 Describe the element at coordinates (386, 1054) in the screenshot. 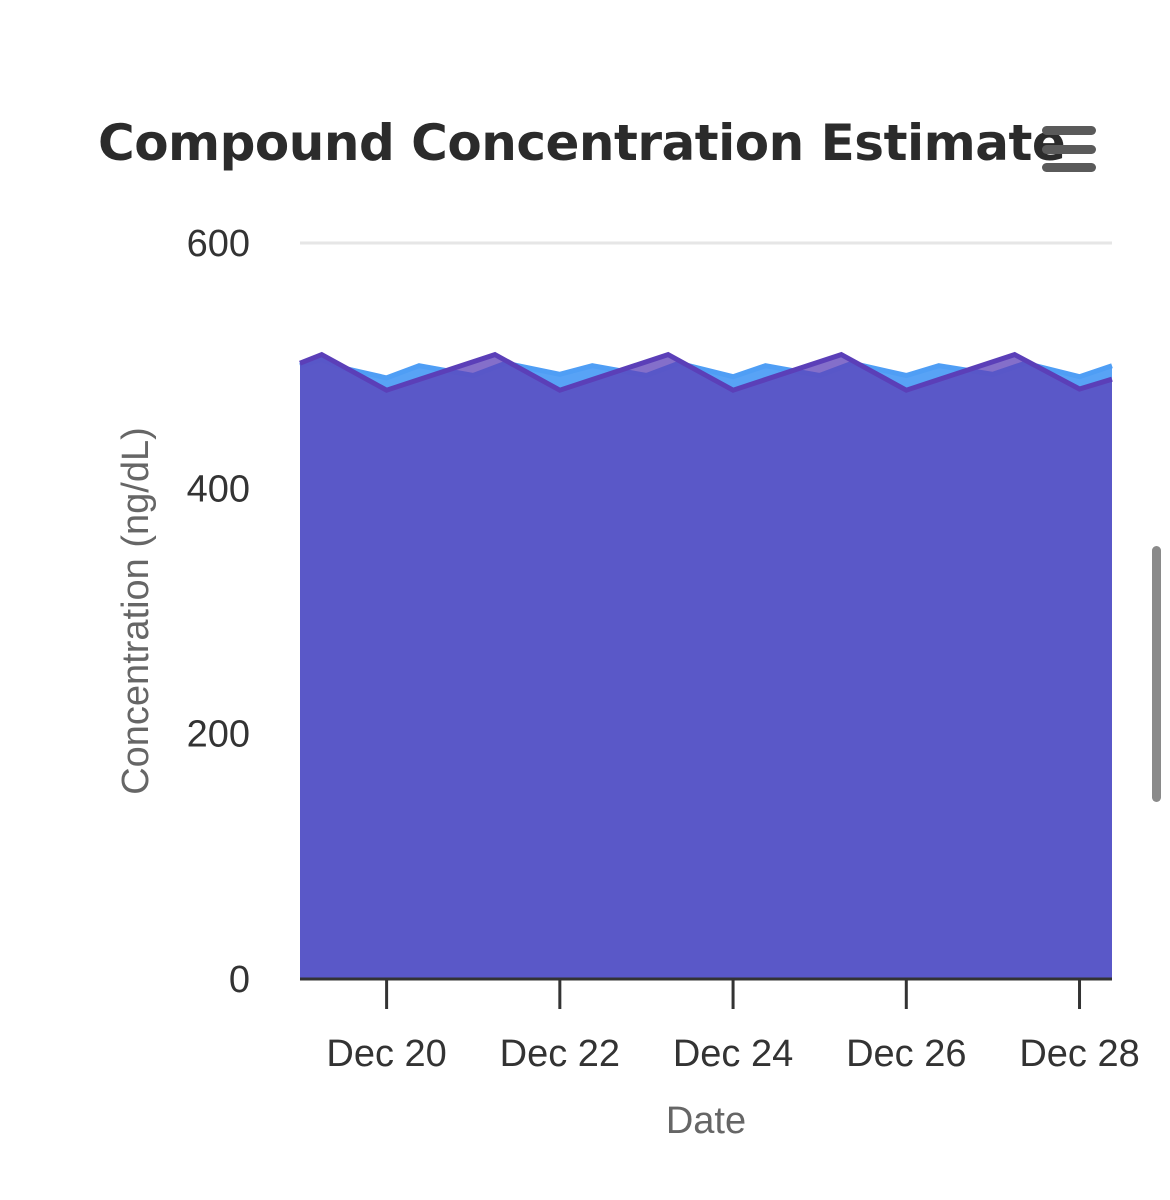

I see `x-tick-label: Dec 20` at that location.